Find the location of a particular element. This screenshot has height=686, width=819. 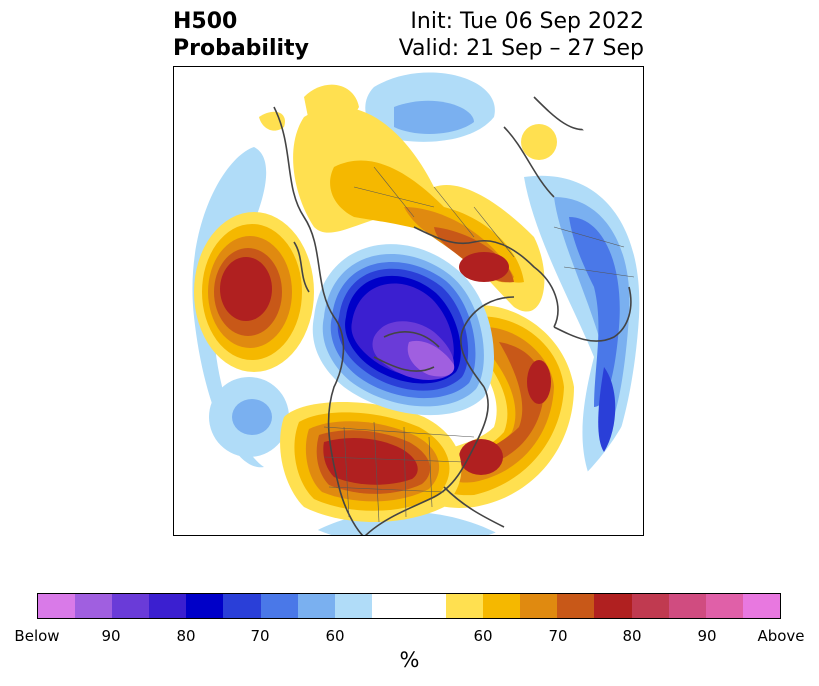

tick-above: Above is located at coordinates (781, 636).